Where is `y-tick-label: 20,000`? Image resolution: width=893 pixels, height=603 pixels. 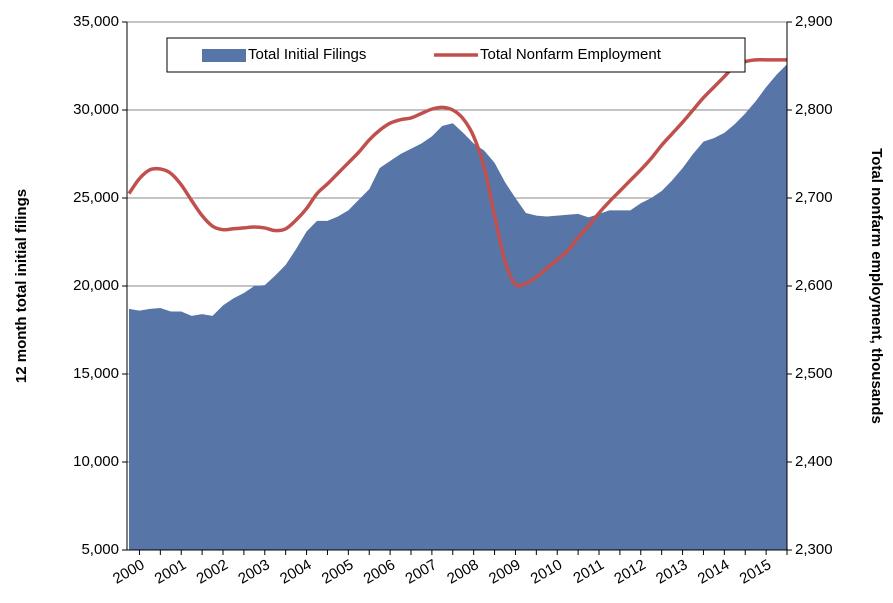
y-tick-label: 20,000 is located at coordinates (96, 285).